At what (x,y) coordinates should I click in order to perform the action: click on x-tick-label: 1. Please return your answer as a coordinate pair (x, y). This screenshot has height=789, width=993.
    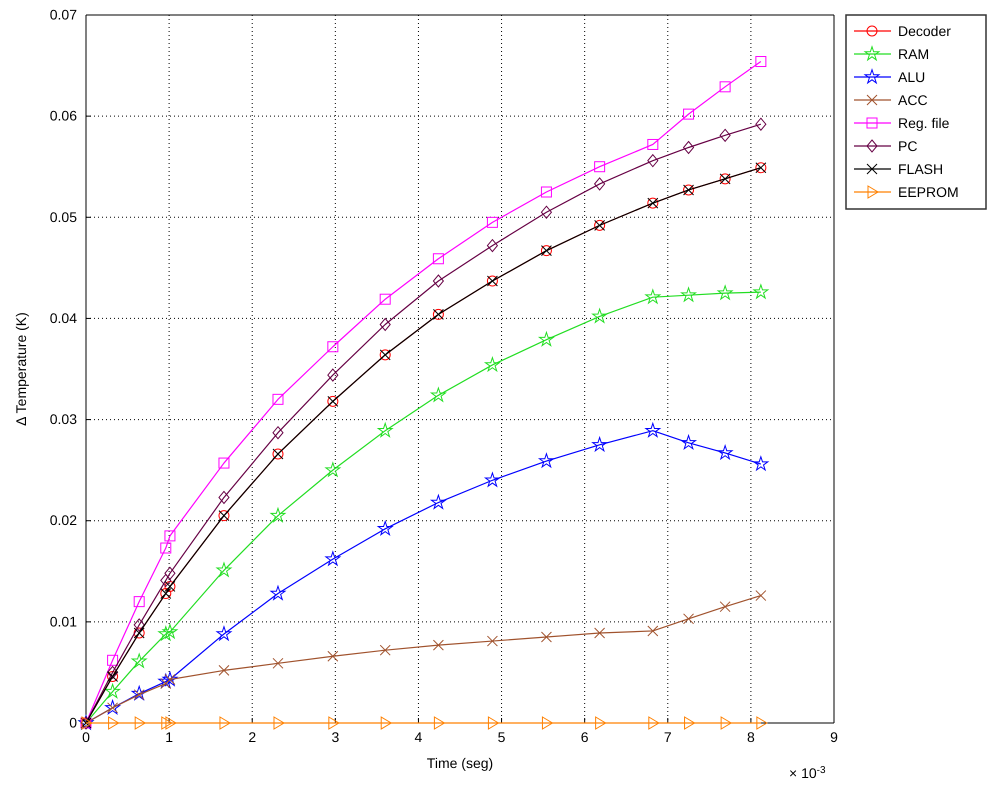
    Looking at the image, I should click on (169, 736).